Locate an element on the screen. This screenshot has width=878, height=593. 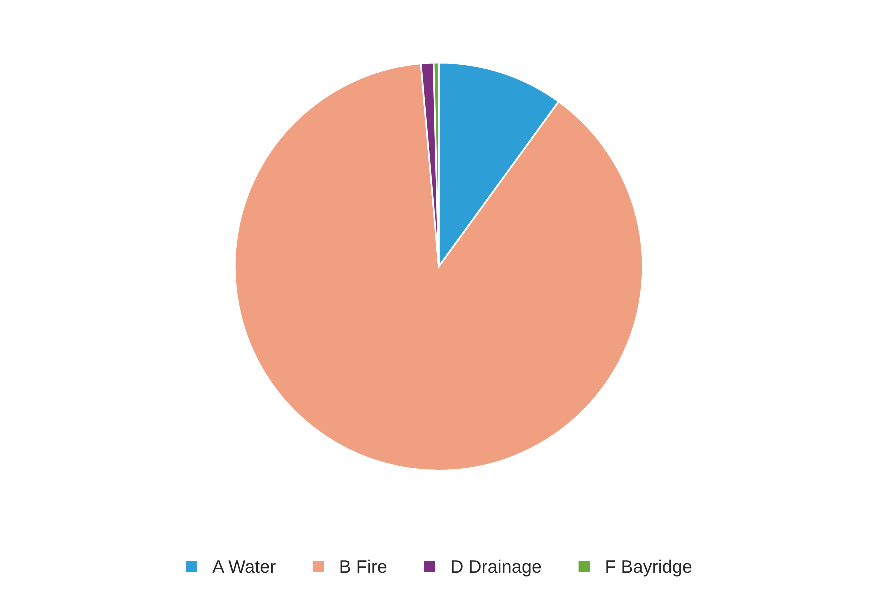
legend-label: F Bayridge is located at coordinates (649, 568).